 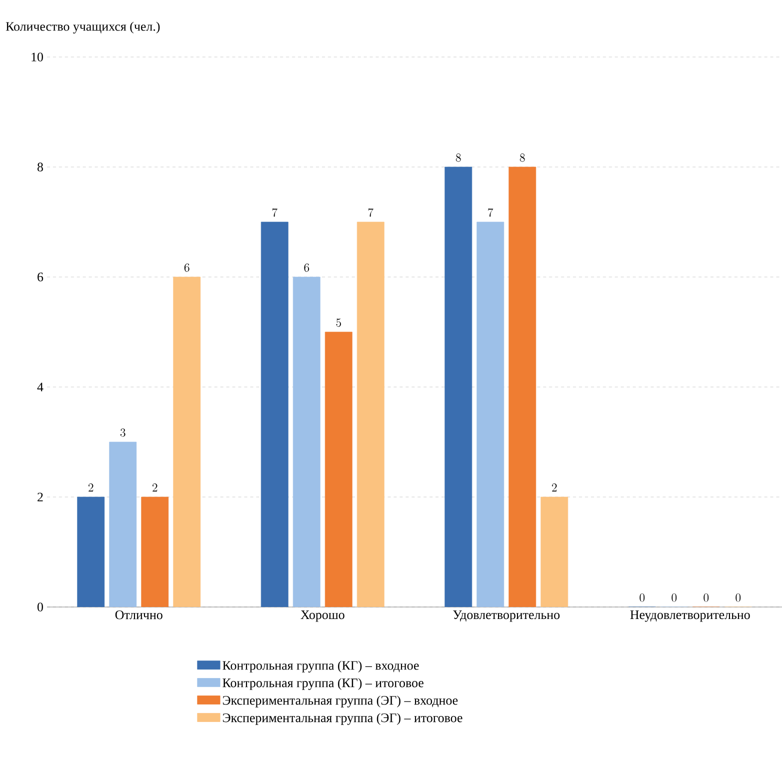 I want to click on legend-label: Экспериментальная группа (ЭГ) – входное, so click(x=340, y=702).